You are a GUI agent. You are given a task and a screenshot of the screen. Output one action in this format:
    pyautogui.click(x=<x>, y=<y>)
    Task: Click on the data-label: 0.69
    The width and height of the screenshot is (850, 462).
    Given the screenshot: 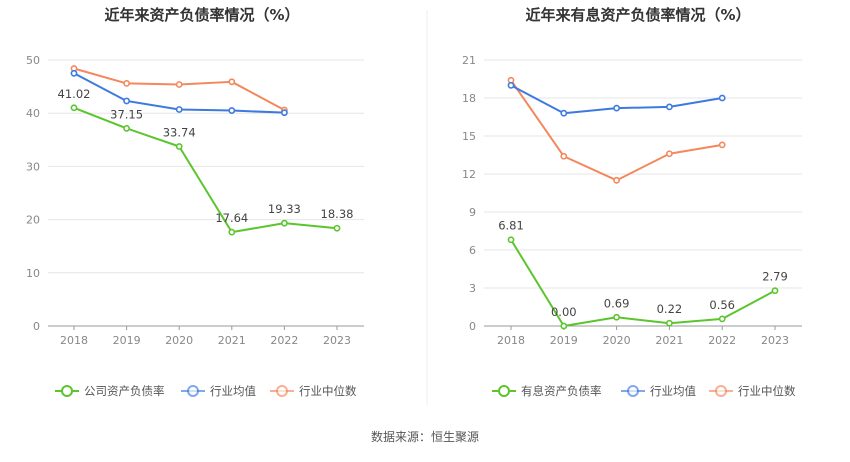 What is the action you would take?
    pyautogui.click(x=617, y=303)
    